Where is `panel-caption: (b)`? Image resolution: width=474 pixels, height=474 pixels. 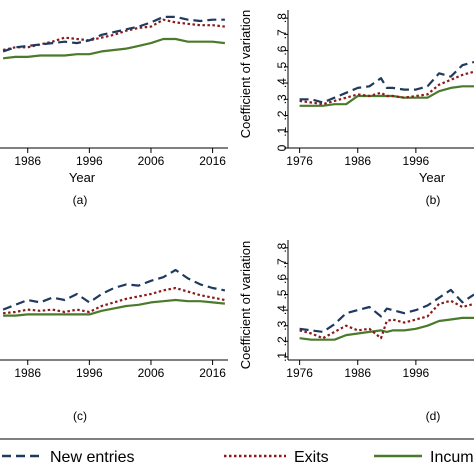
panel-caption: (b) is located at coordinates (433, 200).